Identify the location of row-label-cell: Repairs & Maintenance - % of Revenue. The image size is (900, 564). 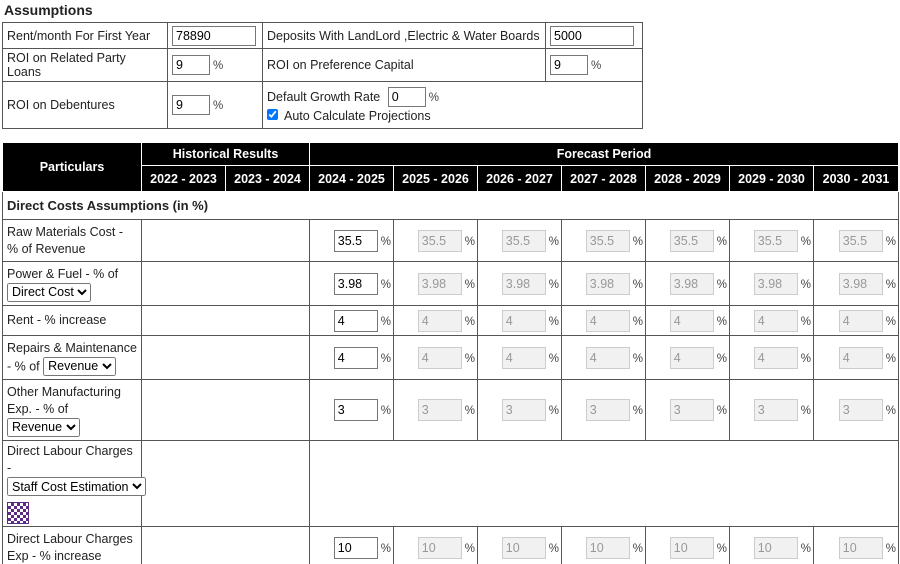
(72, 357).